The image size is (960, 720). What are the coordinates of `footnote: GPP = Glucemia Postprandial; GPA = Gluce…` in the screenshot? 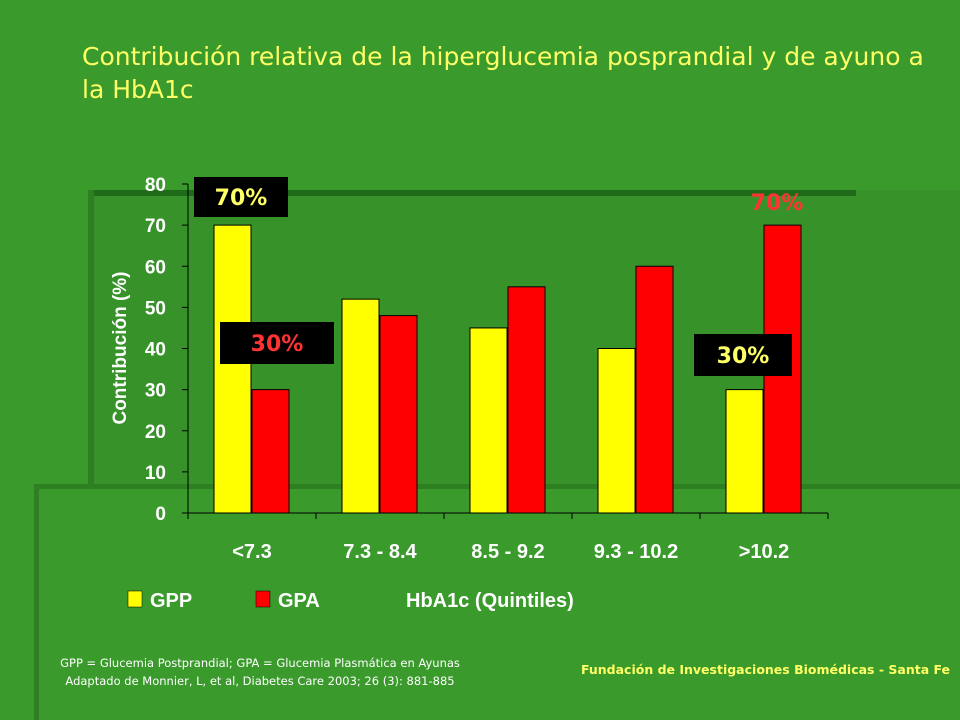 It's located at (260, 672).